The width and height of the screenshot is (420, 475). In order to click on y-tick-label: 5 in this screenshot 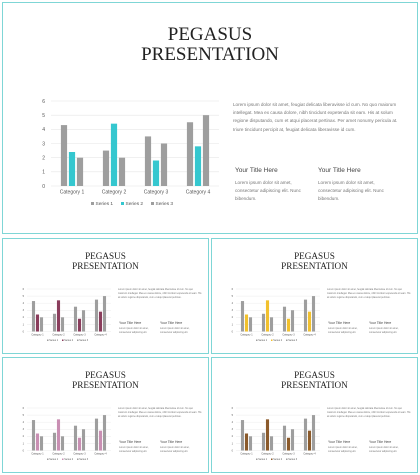, I will do `click(43, 116)`.